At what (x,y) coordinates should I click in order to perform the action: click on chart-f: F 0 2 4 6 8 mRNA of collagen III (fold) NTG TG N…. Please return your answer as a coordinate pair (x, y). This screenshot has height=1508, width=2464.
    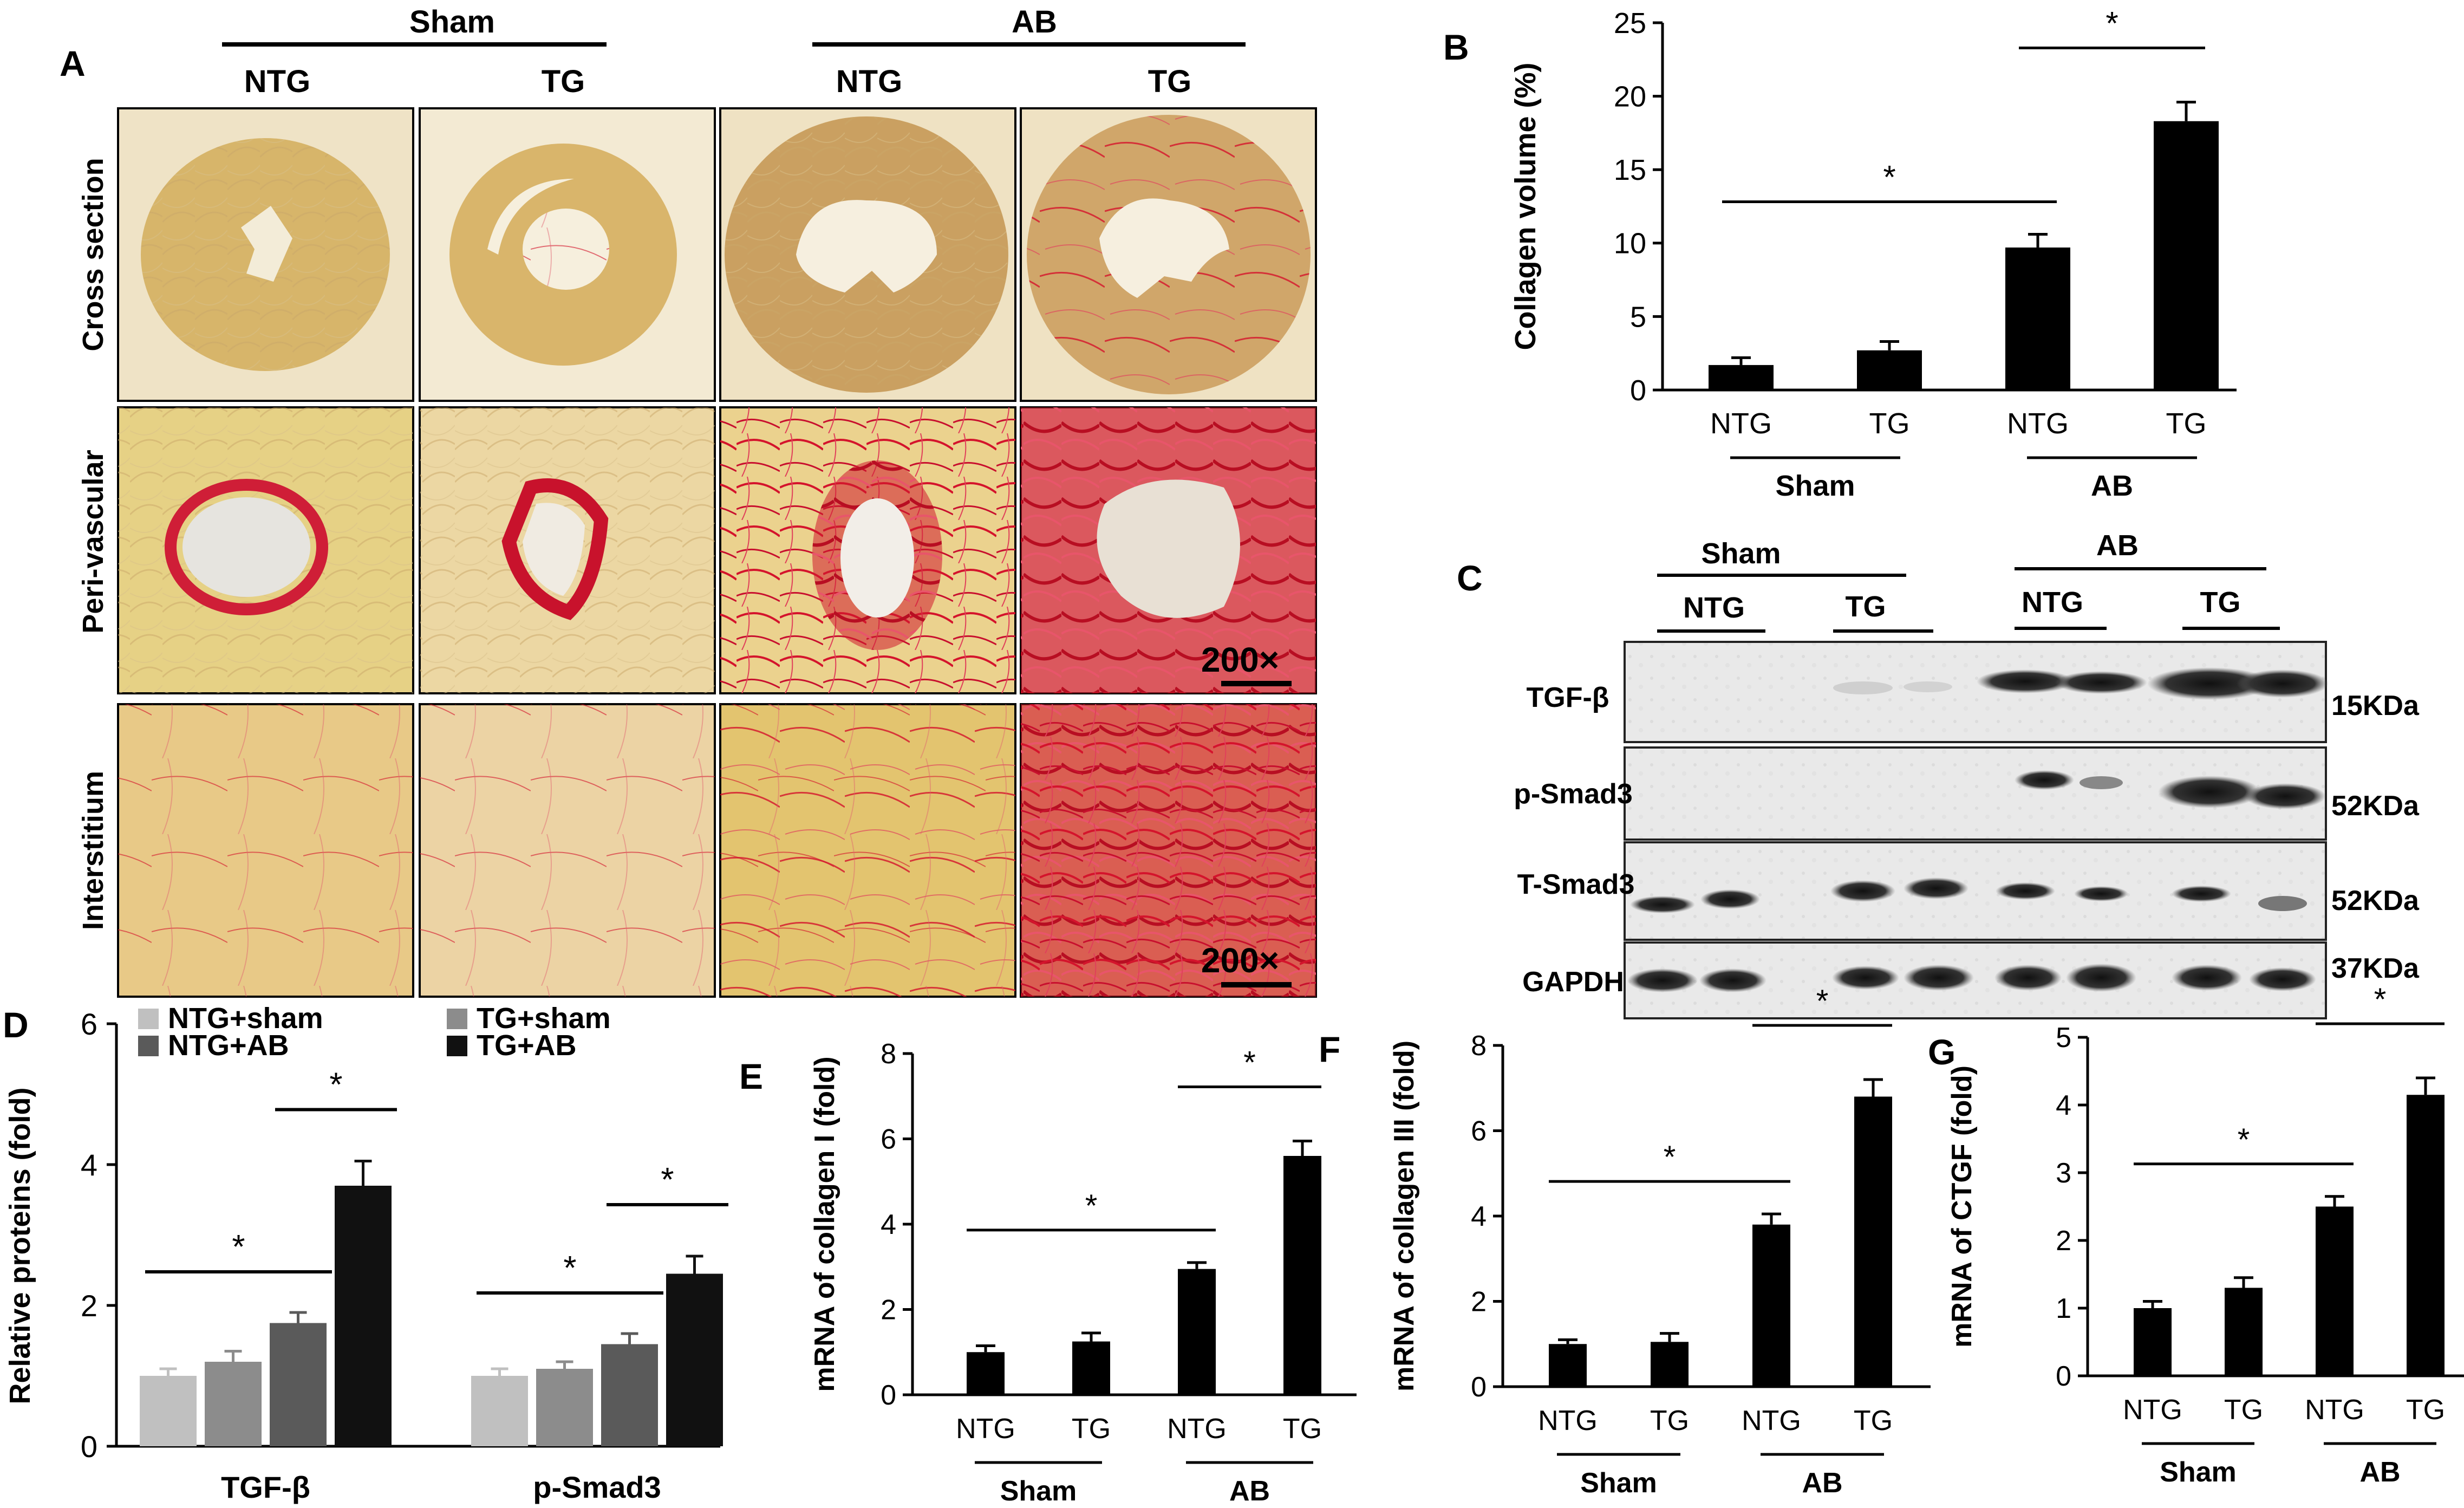
    Looking at the image, I should click on (1625, 1241).